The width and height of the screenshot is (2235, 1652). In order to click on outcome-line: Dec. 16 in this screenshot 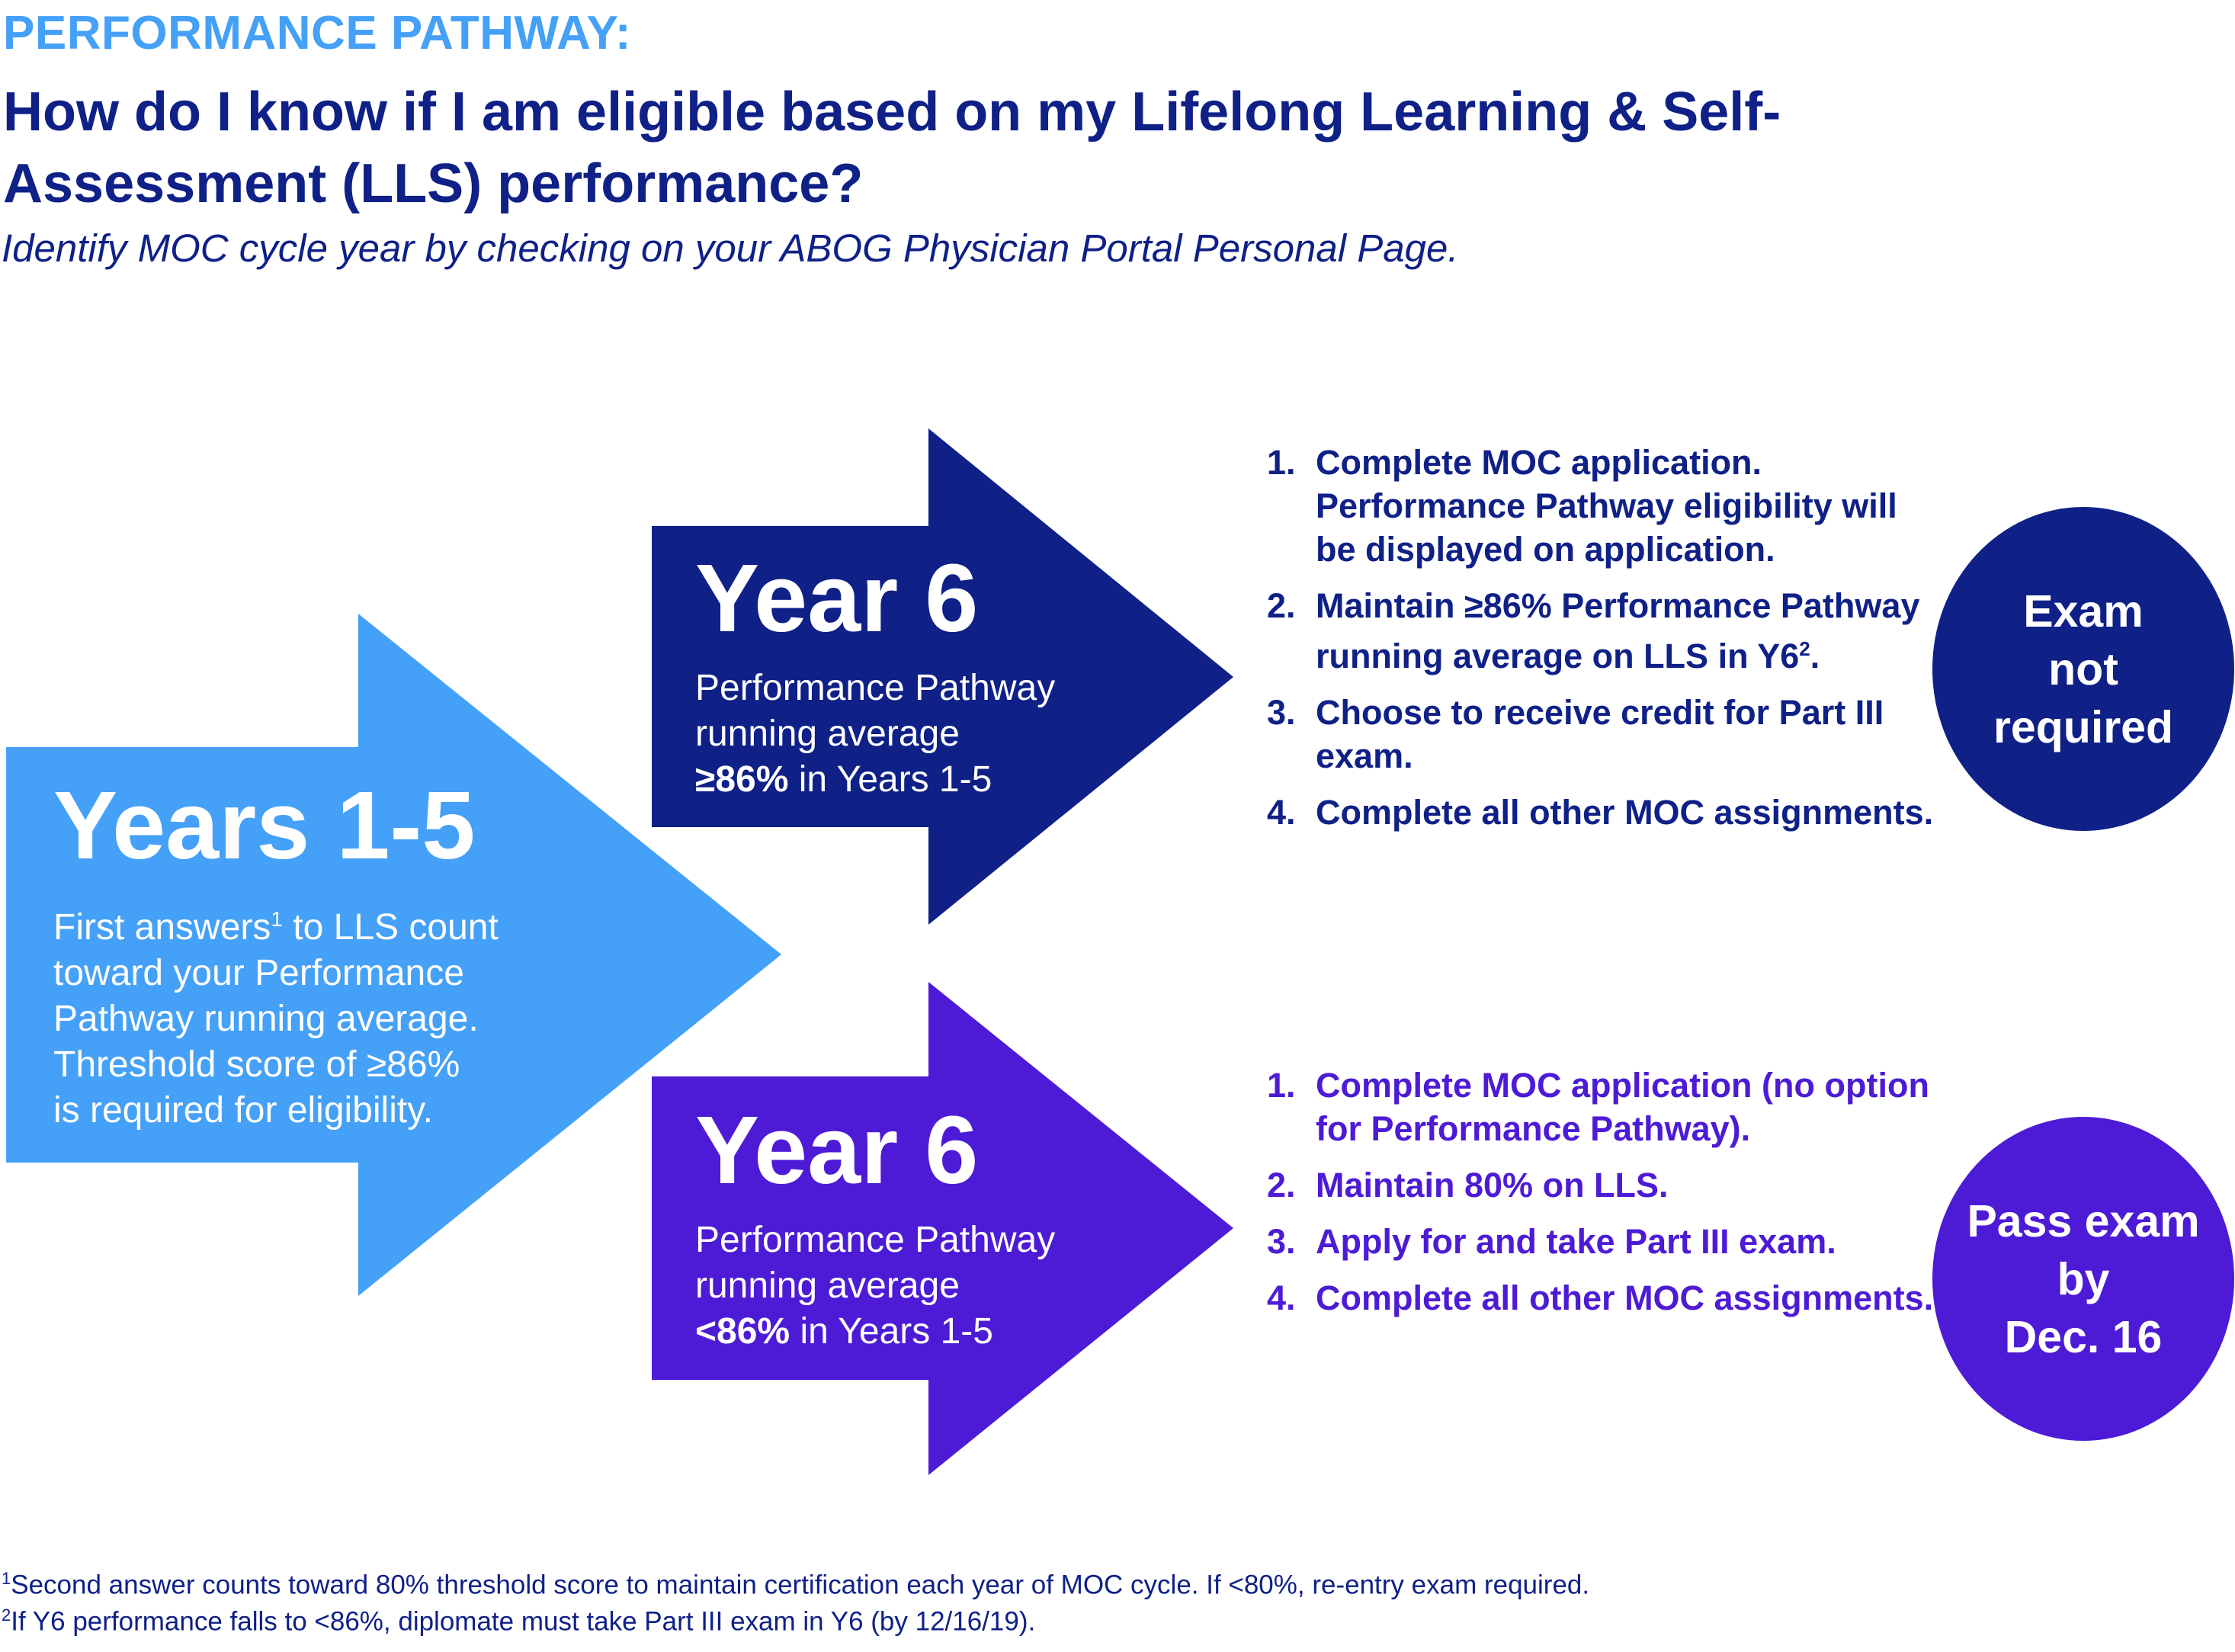, I will do `click(2083, 1336)`.